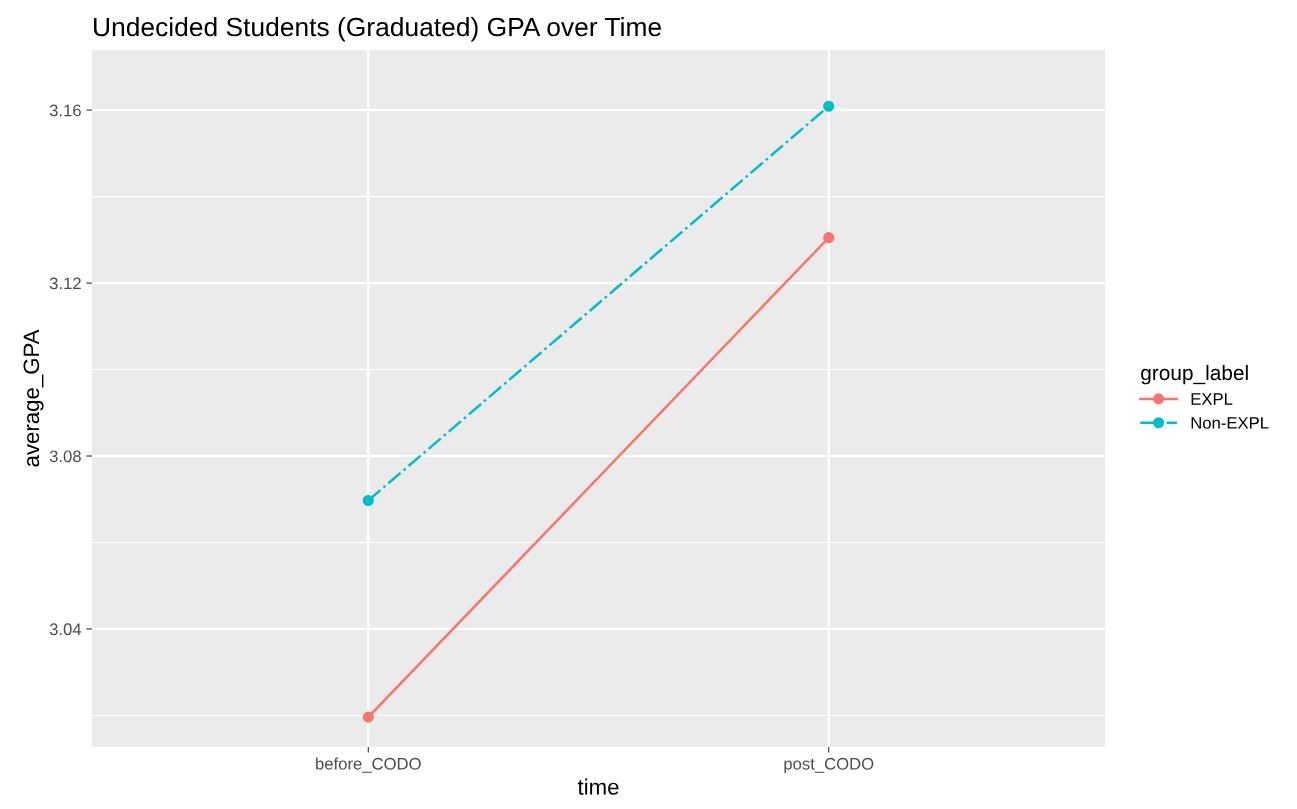  Describe the element at coordinates (65, 110) in the screenshot. I see `y-tick-label: 3.16` at that location.